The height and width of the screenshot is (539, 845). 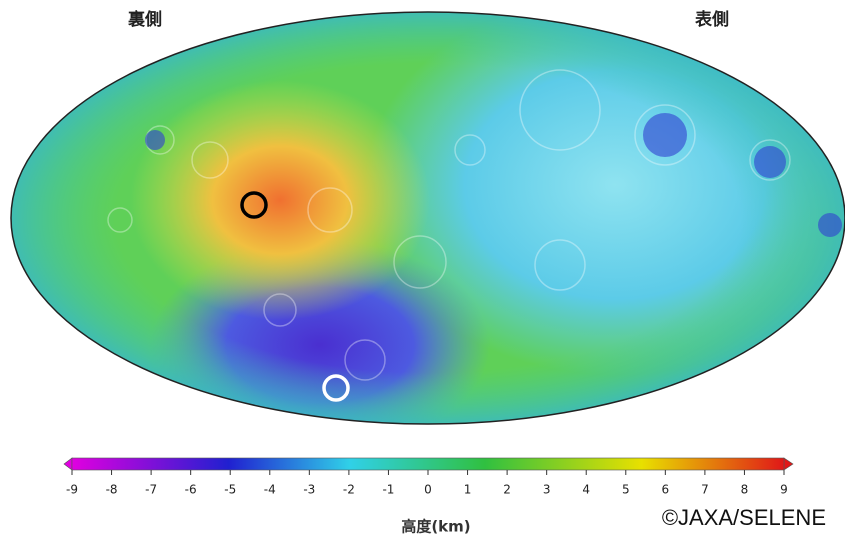 What do you see at coordinates (666, 490) in the screenshot?
I see `colorbar-tick-label: 6` at bounding box center [666, 490].